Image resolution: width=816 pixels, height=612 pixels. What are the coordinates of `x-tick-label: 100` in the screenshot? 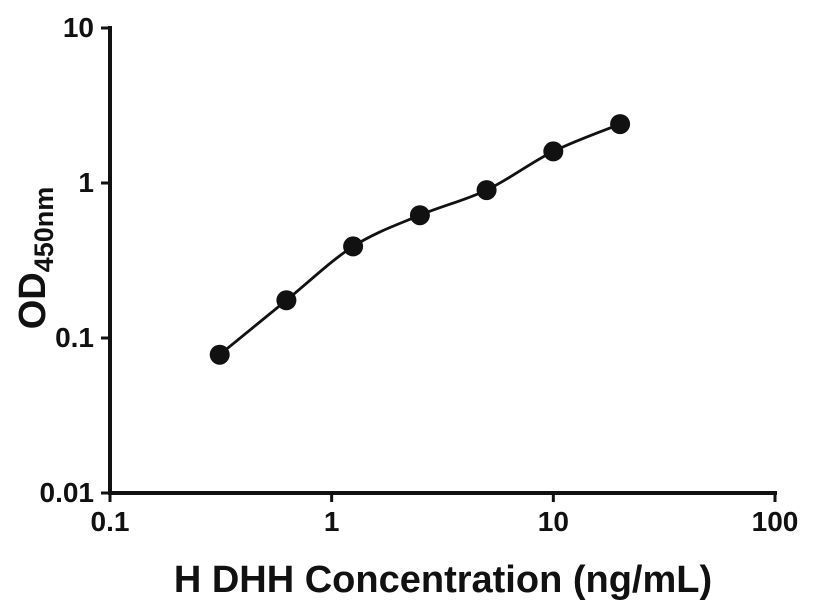 It's located at (775, 521).